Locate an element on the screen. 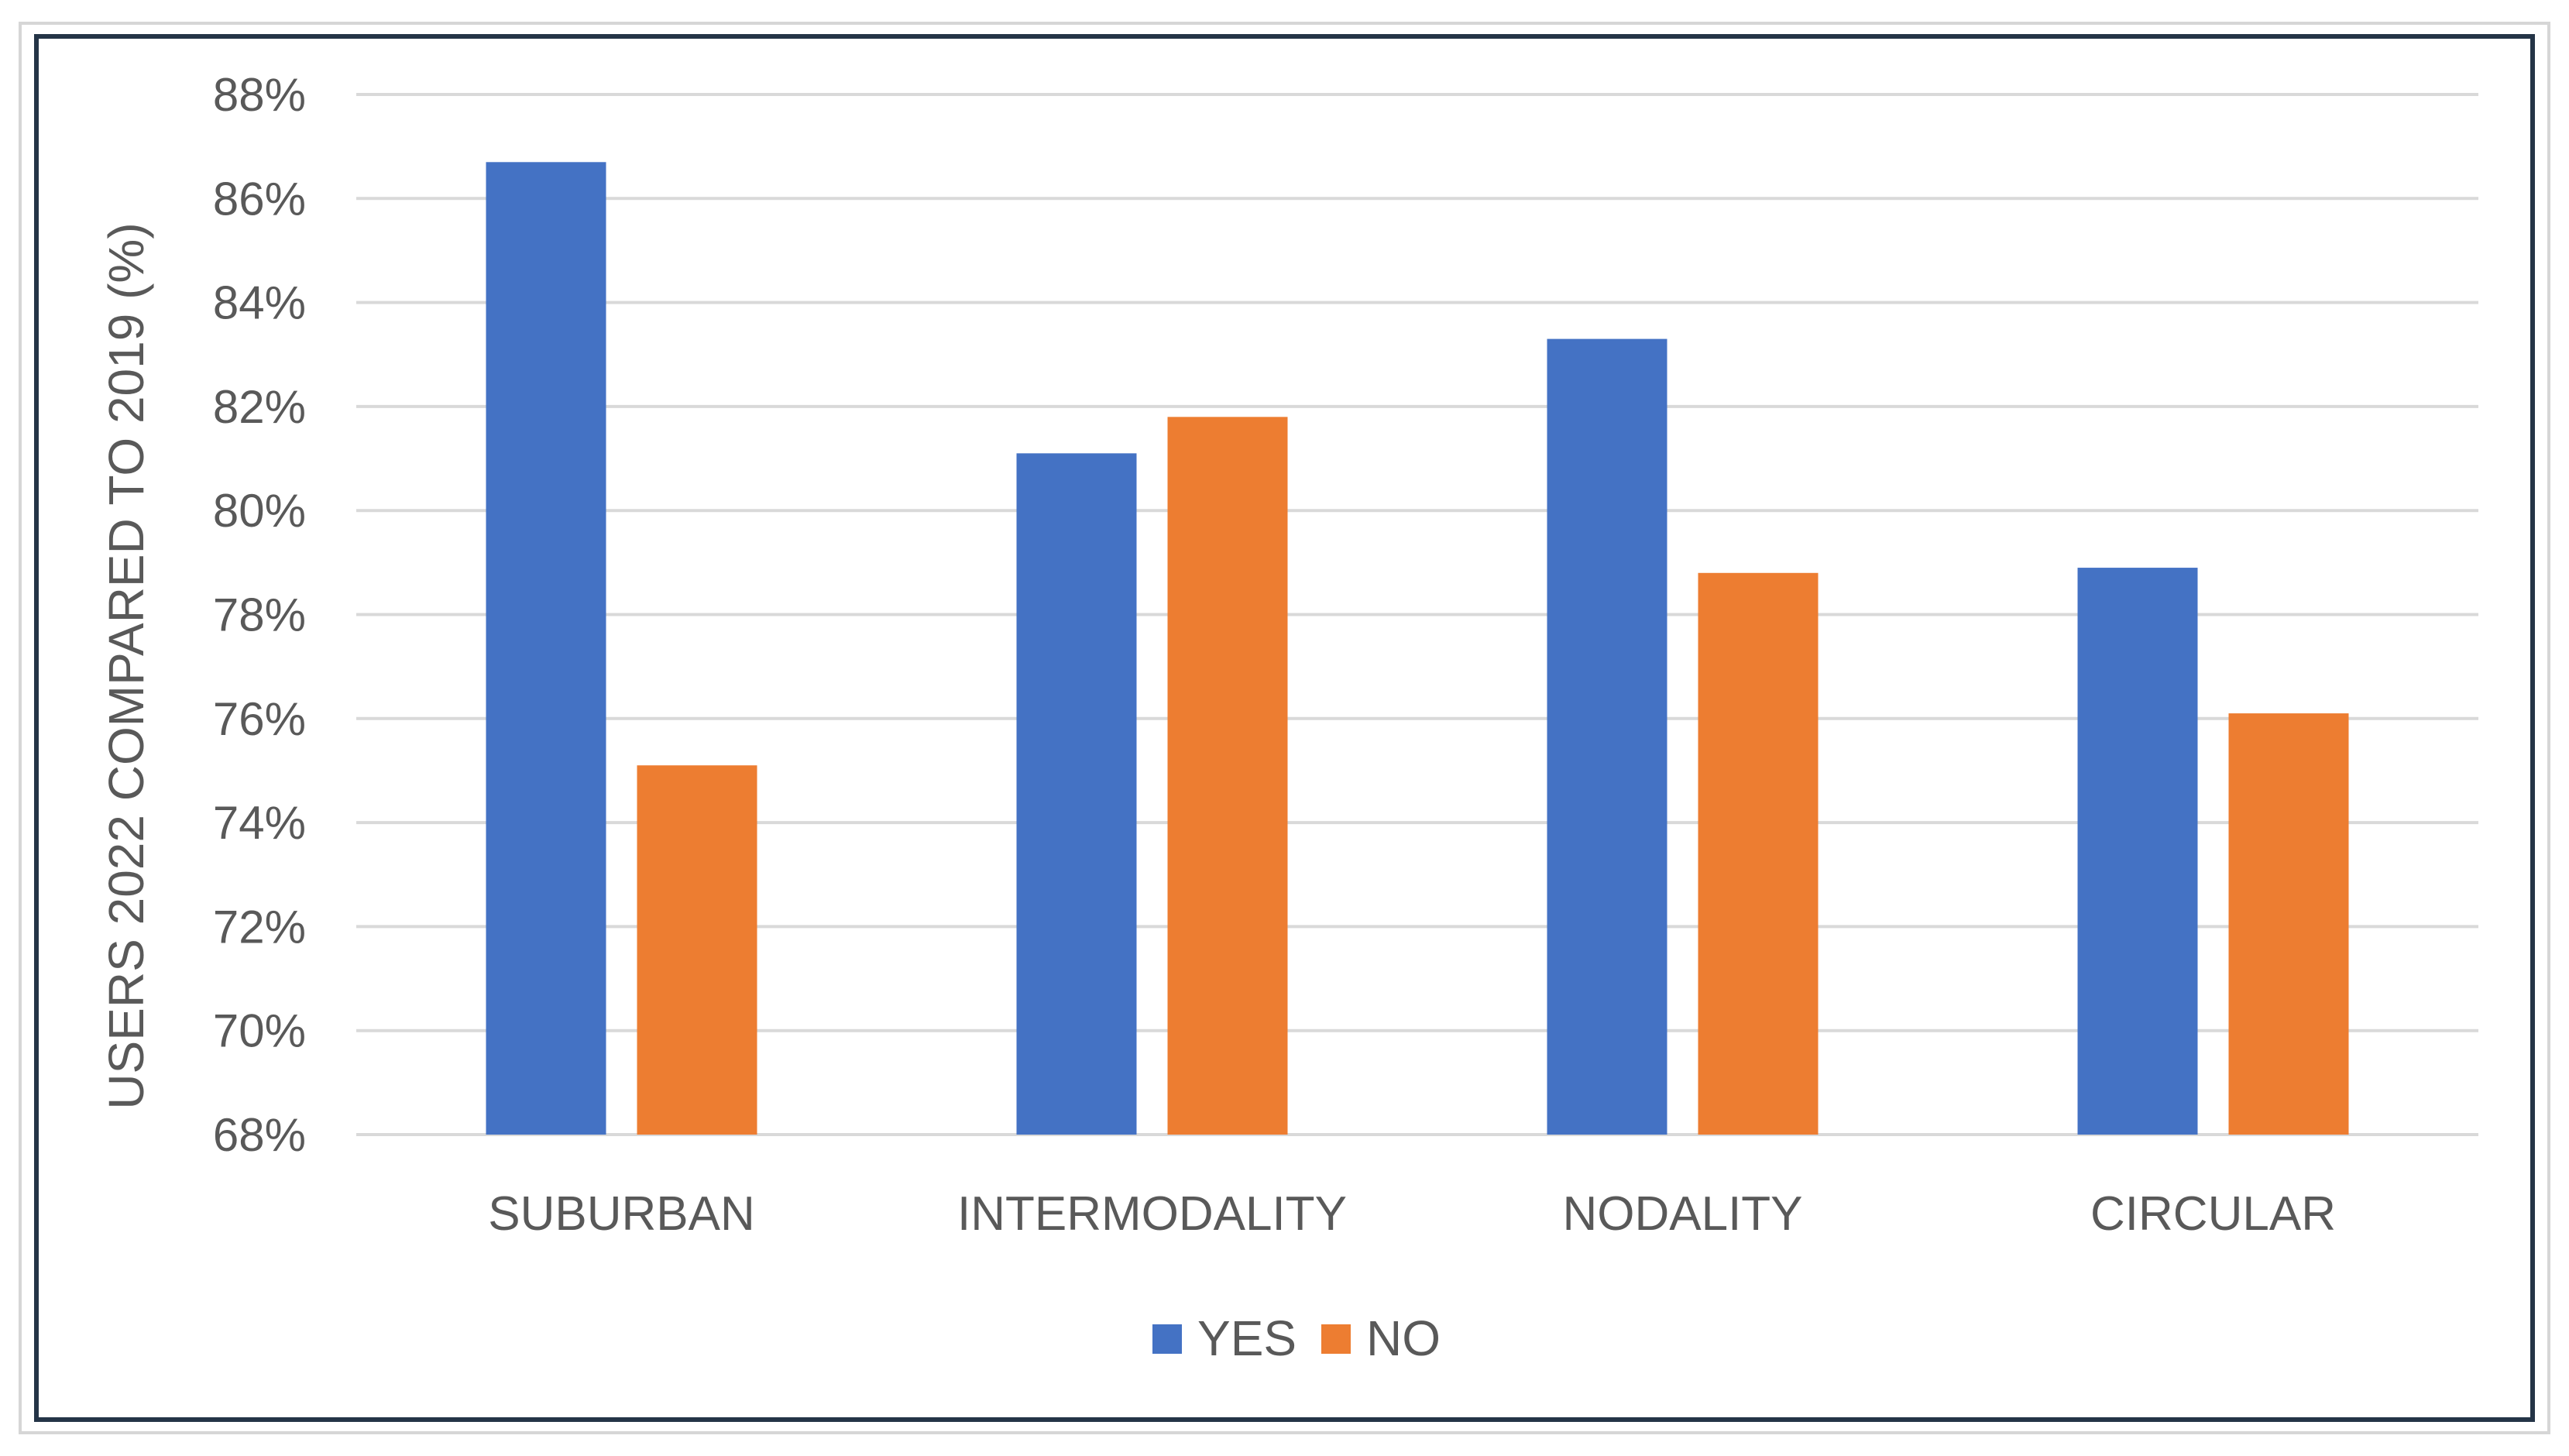 The image size is (2569, 1456). bar-no-suburban is located at coordinates (697, 950).